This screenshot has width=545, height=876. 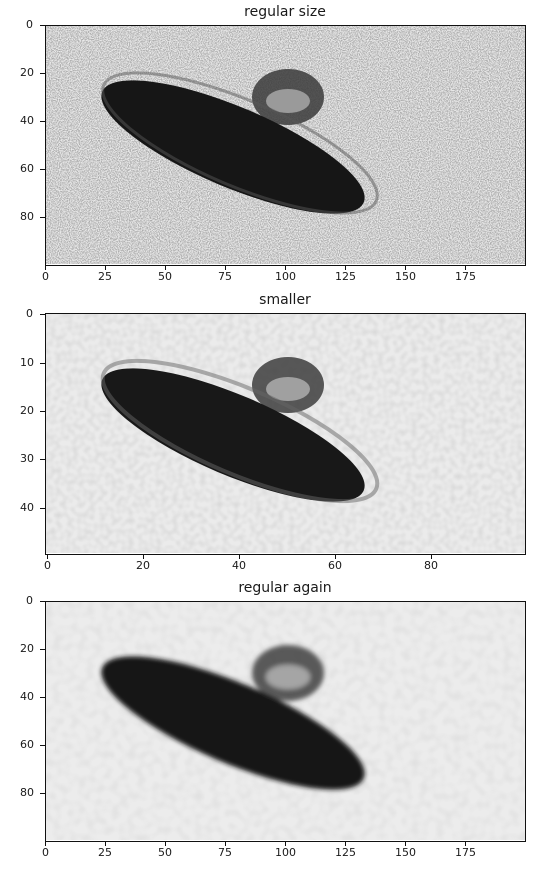 I want to click on y-tick-label: 30, so click(x=27, y=458).